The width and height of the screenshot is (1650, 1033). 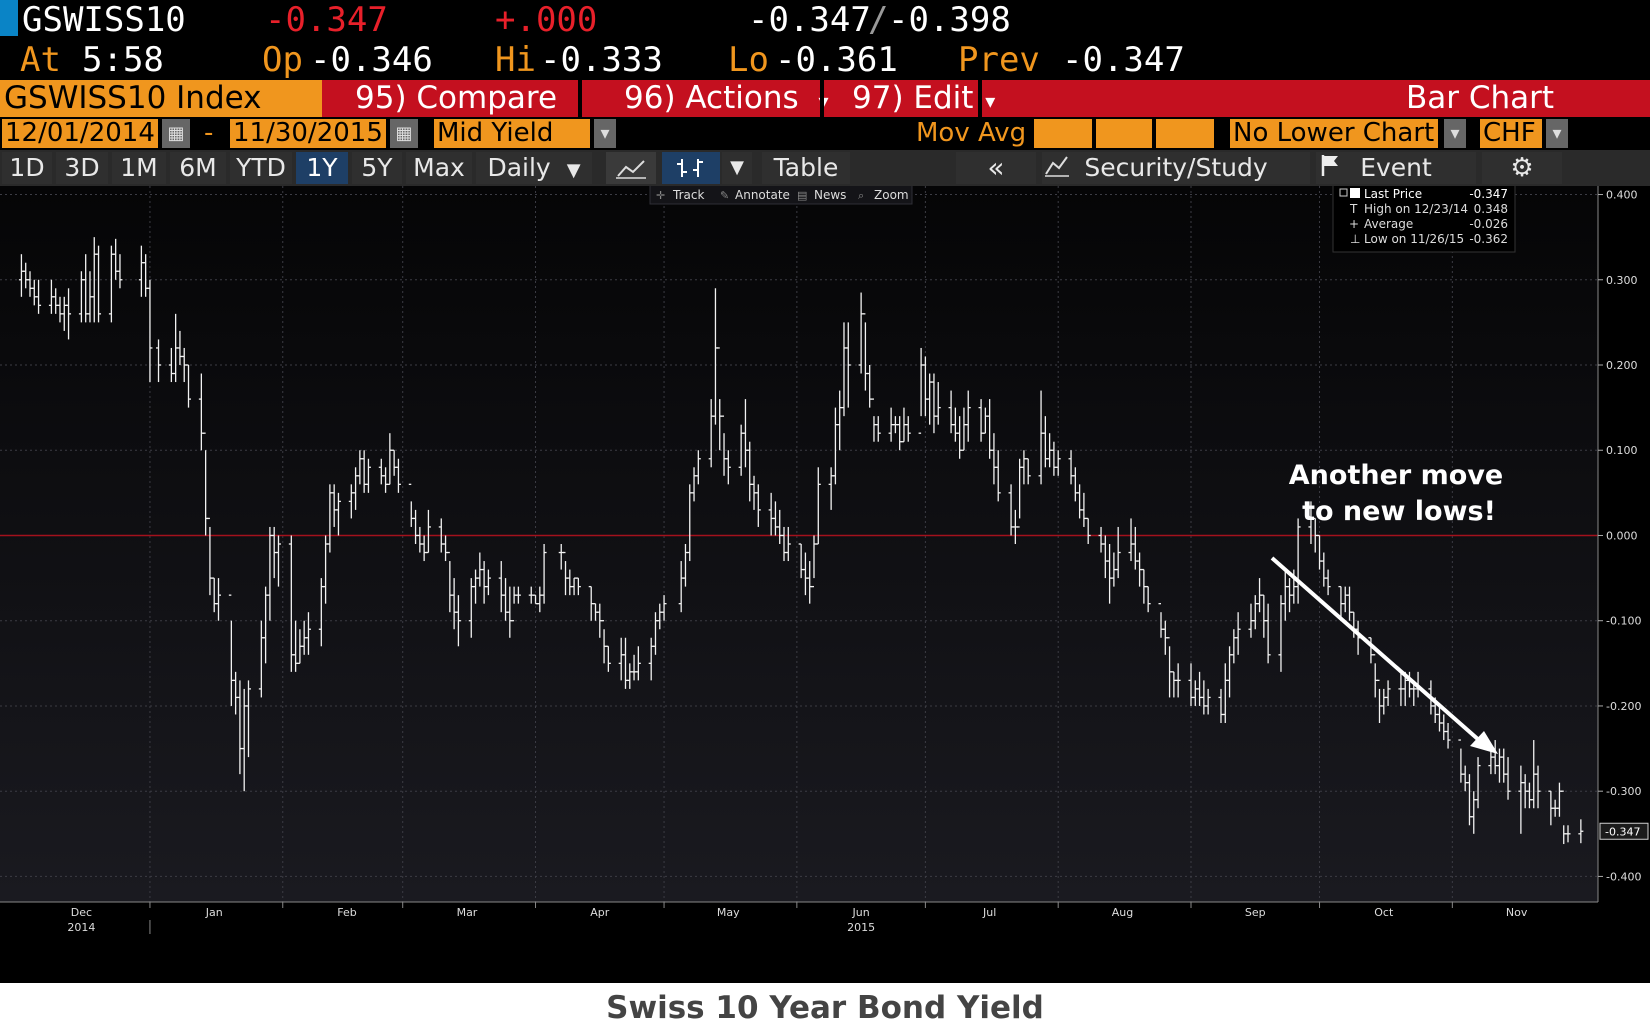 I want to click on period-max: Max, so click(x=439, y=168).